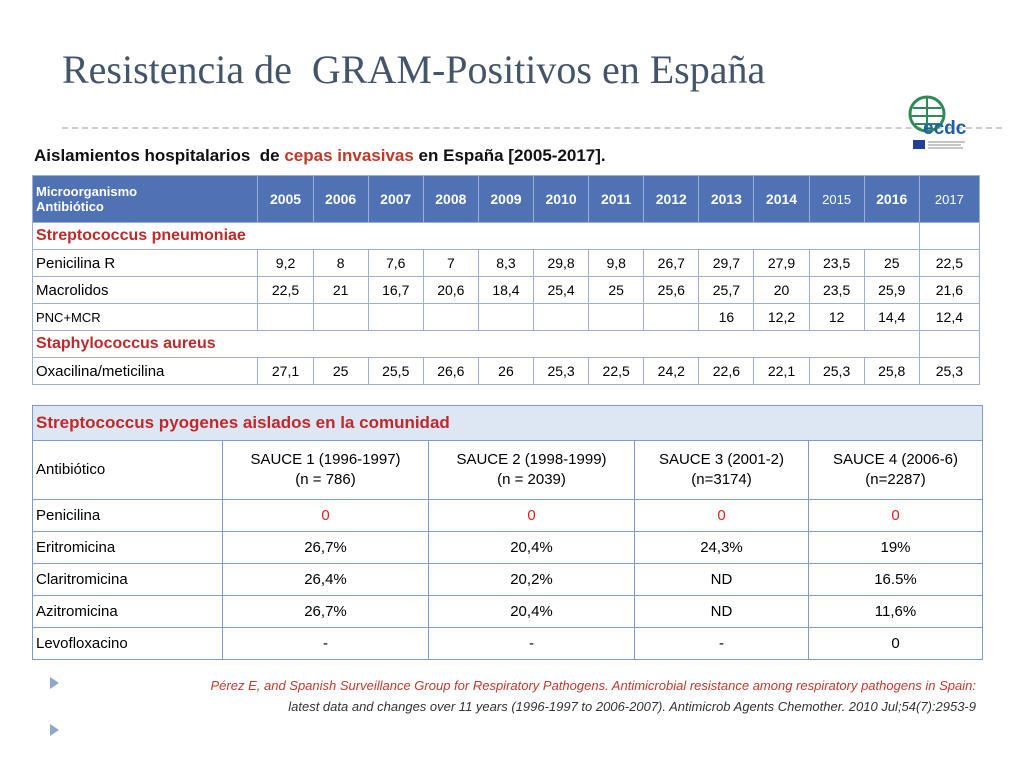 The width and height of the screenshot is (1024, 768). I want to click on header-cell: SAUCE 2 (1998-1999) (n = 2039), so click(531, 470).